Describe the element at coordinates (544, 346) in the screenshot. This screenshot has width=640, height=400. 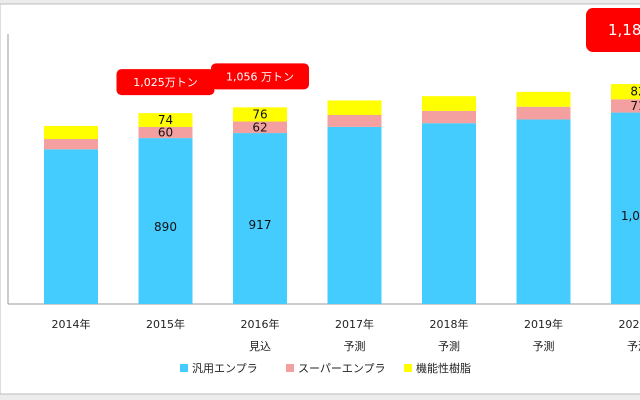
I see `x-tick-note-6: 予測` at that location.